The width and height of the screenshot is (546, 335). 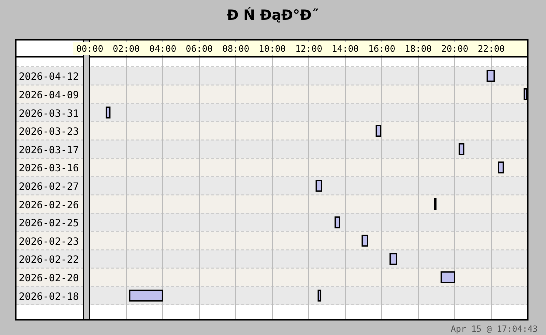 I want to click on y-tick-label: 2026-02-26, so click(x=49, y=206).